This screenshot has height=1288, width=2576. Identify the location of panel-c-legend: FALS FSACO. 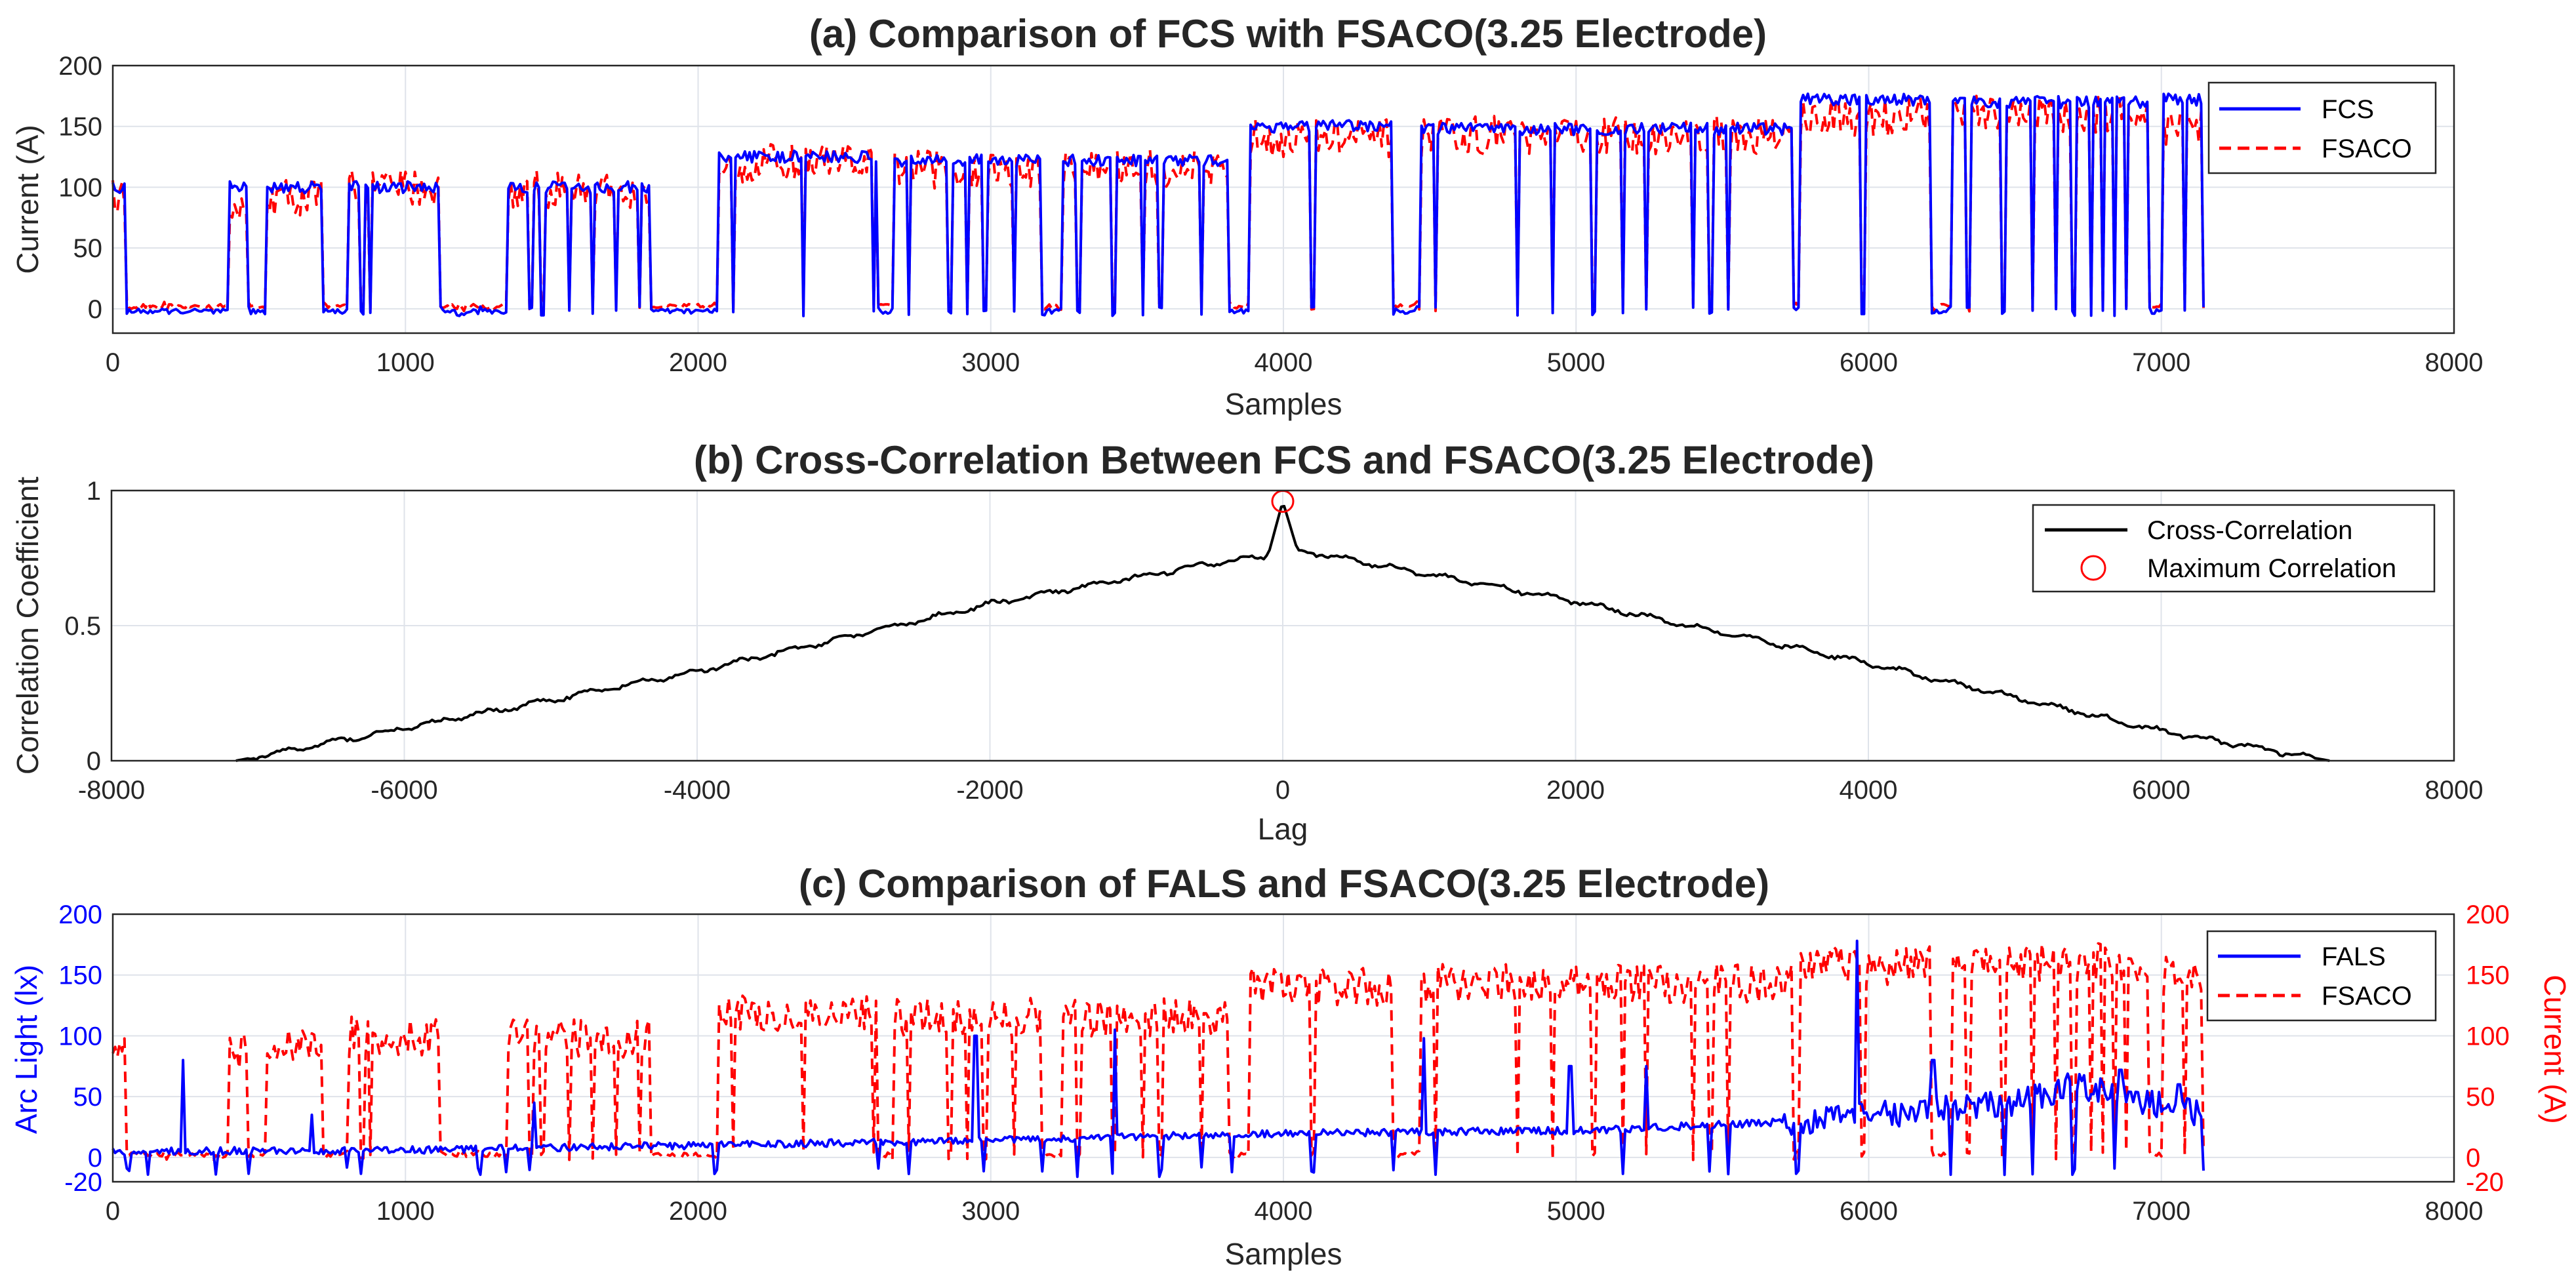
(2321, 976).